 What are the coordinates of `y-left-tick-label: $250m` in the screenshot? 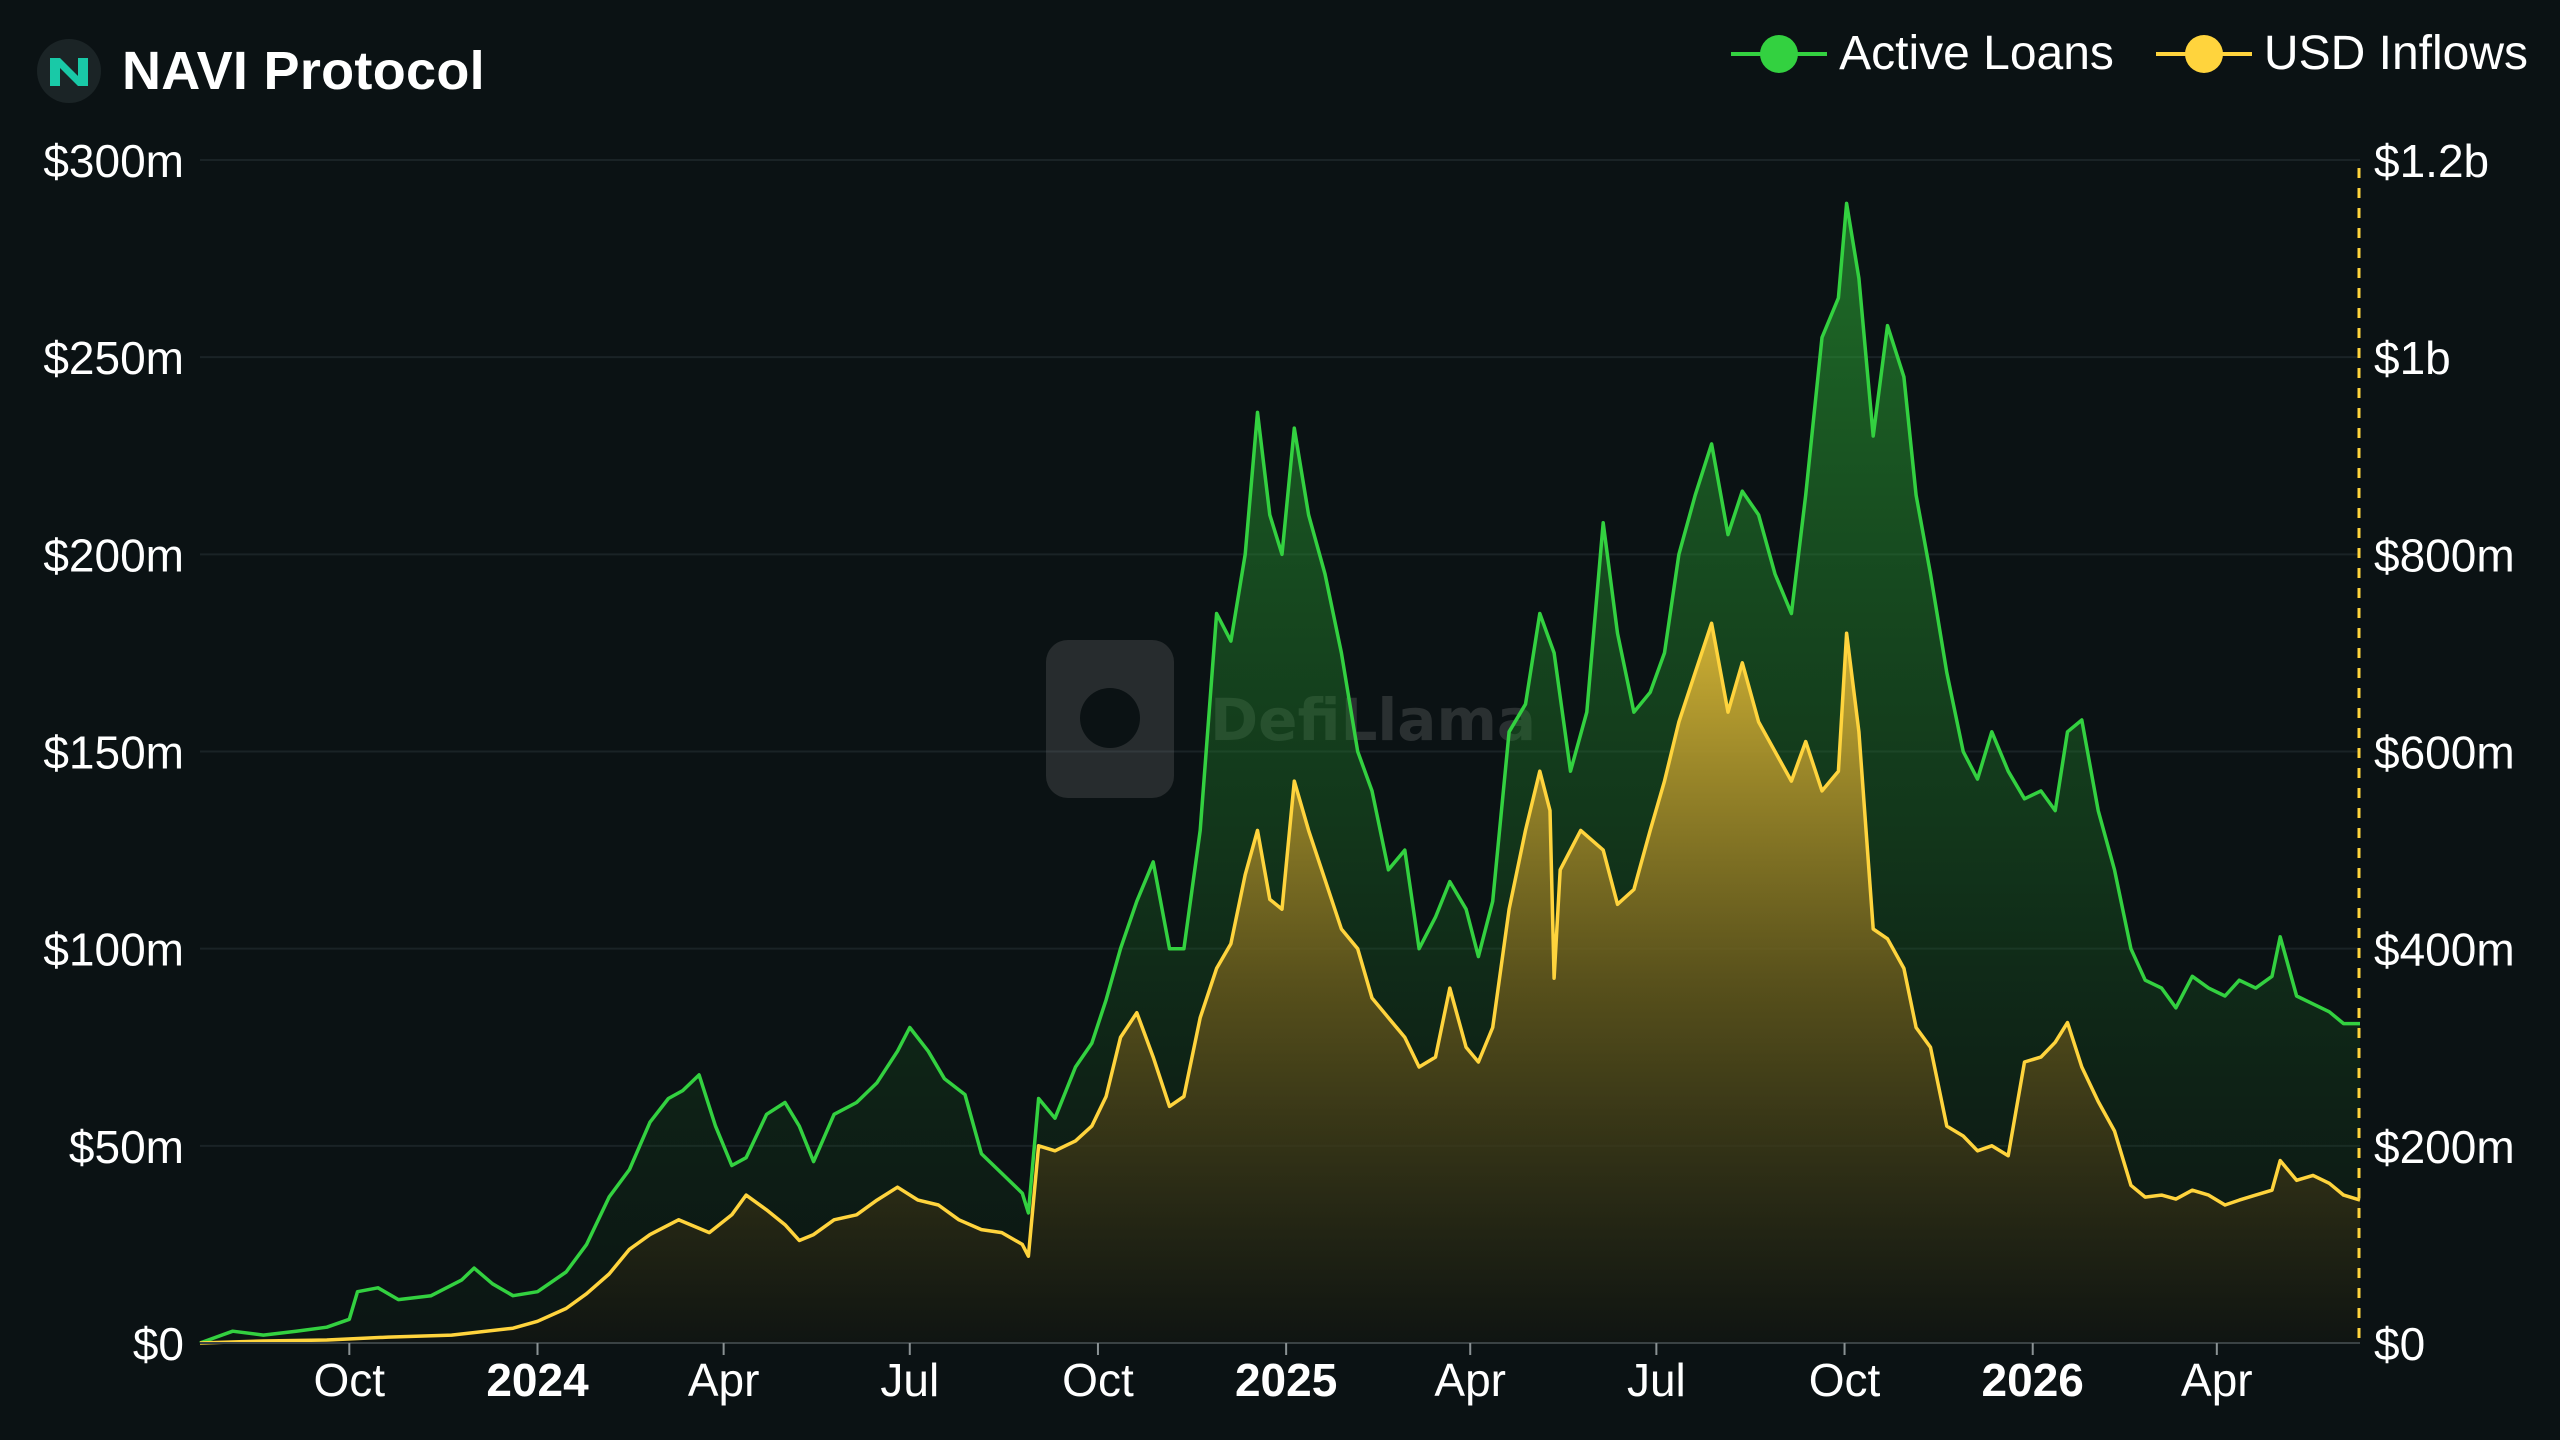 It's located at (113, 358).